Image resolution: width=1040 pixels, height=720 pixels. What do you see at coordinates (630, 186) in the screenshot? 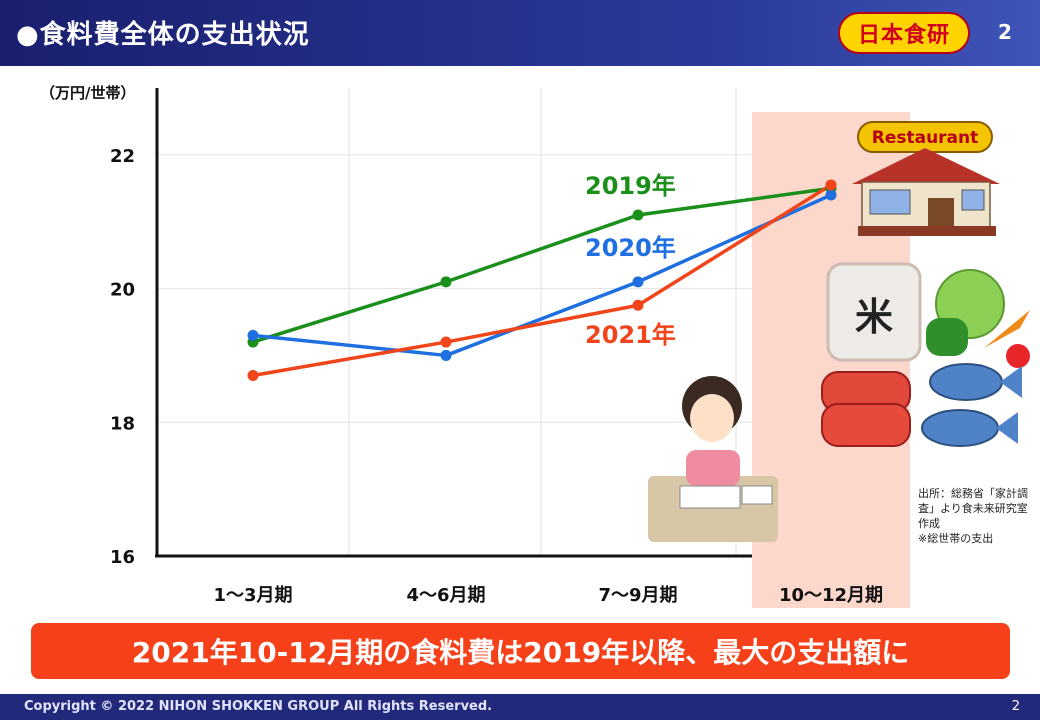
I see `series-label: 2019年` at bounding box center [630, 186].